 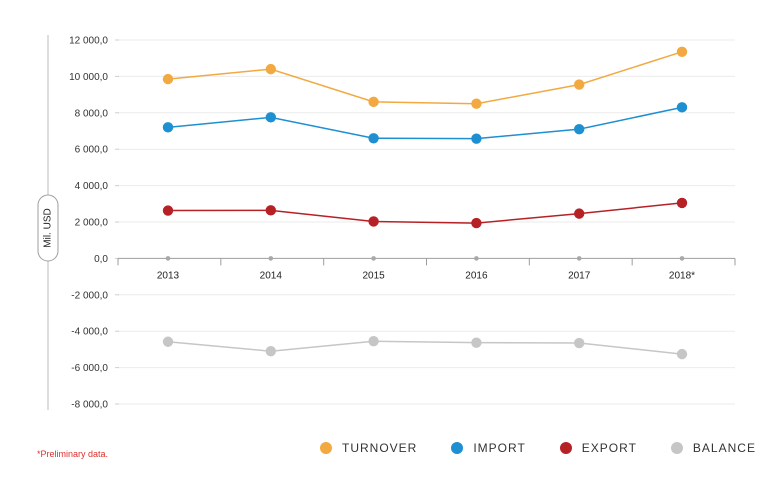 What do you see at coordinates (682, 275) in the screenshot?
I see `x-tick-label: 2018*` at bounding box center [682, 275].